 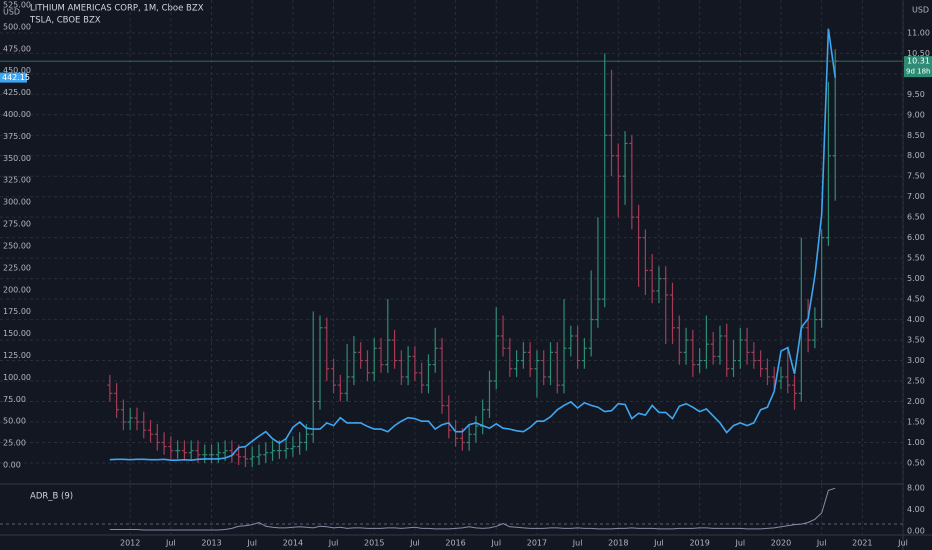 What do you see at coordinates (918, 61) in the screenshot?
I see `last-price-label: 10.31` at bounding box center [918, 61].